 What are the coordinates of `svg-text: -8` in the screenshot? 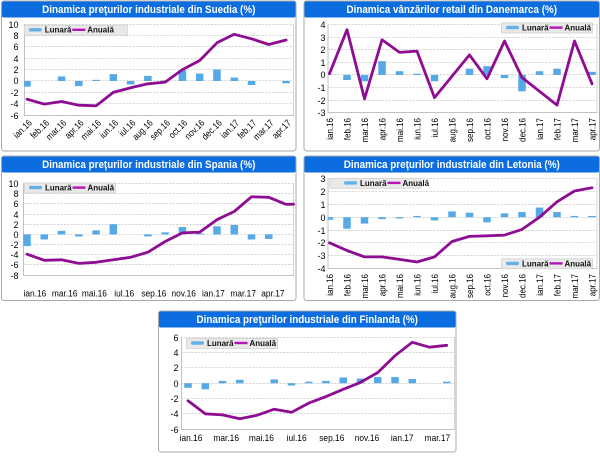 It's located at (14, 276).